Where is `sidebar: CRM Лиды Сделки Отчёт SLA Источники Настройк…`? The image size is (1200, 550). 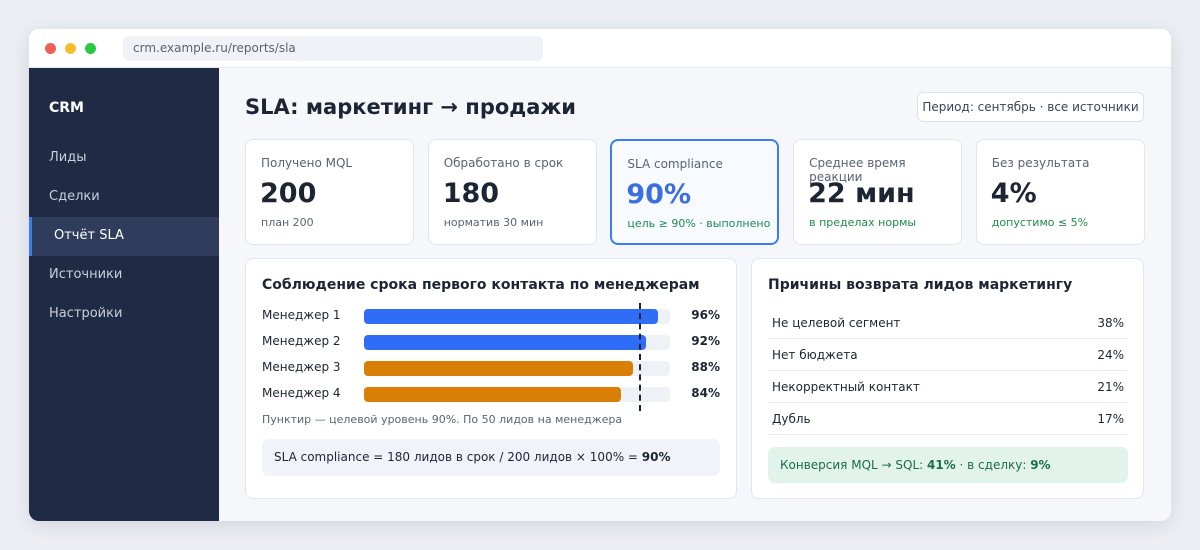
sidebar: CRM Лиды Сделки Отчёт SLA Источники Настройк… is located at coordinates (124, 294).